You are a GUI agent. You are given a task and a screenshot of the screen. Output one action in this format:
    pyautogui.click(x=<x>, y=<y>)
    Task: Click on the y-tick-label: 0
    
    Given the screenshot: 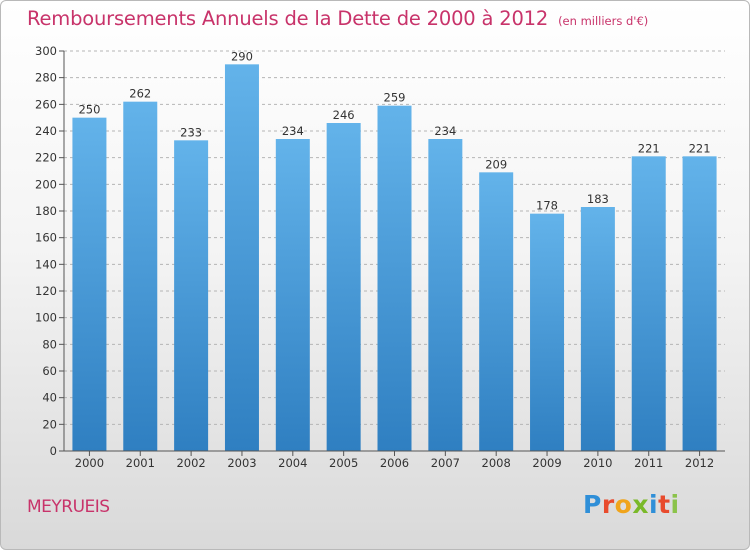 What is the action you would take?
    pyautogui.click(x=53, y=451)
    